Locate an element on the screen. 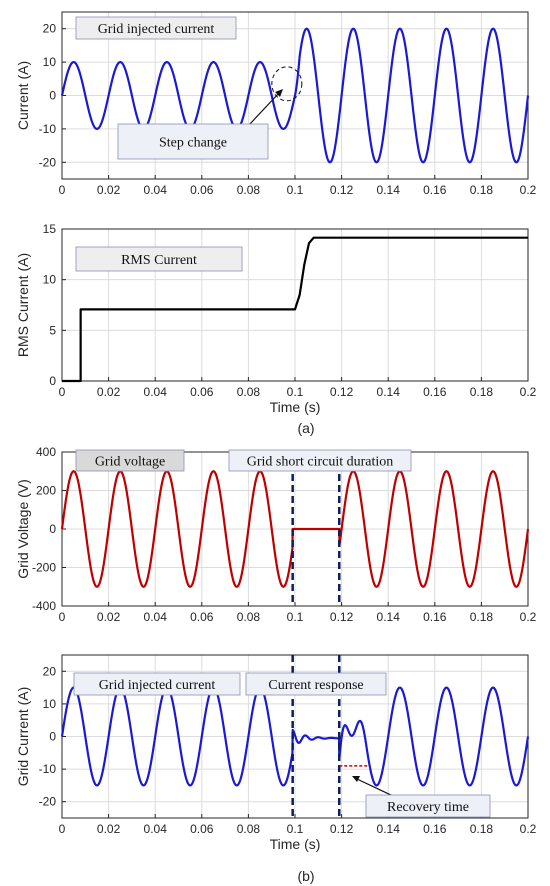  y-tick-label: 5 is located at coordinates (52, 330).